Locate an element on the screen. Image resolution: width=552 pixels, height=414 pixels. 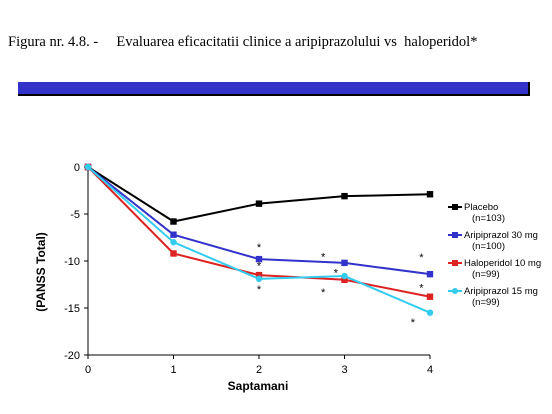
legend-label: Aripiprazol 30 mg is located at coordinates (501, 235).